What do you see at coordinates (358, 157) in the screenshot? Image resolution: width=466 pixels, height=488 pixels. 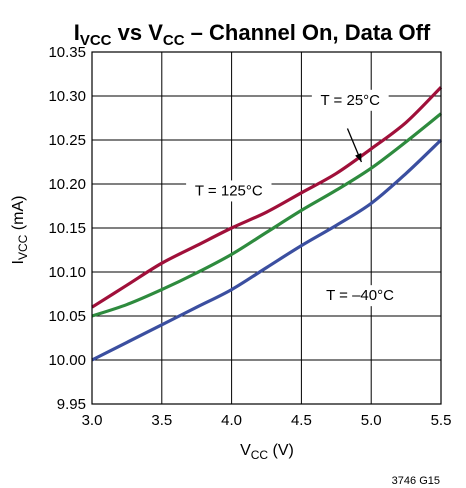 I see `annotation-arrowhead` at bounding box center [358, 157].